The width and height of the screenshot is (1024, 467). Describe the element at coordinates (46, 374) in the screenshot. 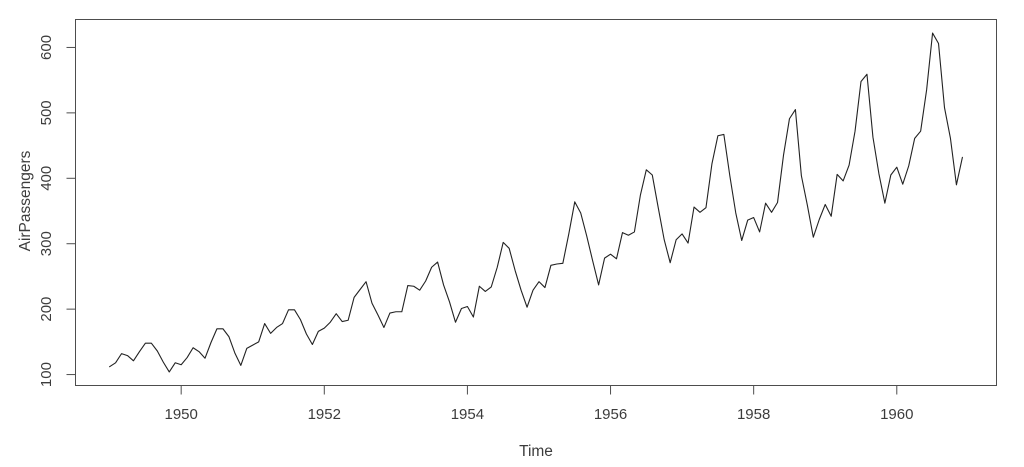

I see `y-tick-label: 100` at that location.